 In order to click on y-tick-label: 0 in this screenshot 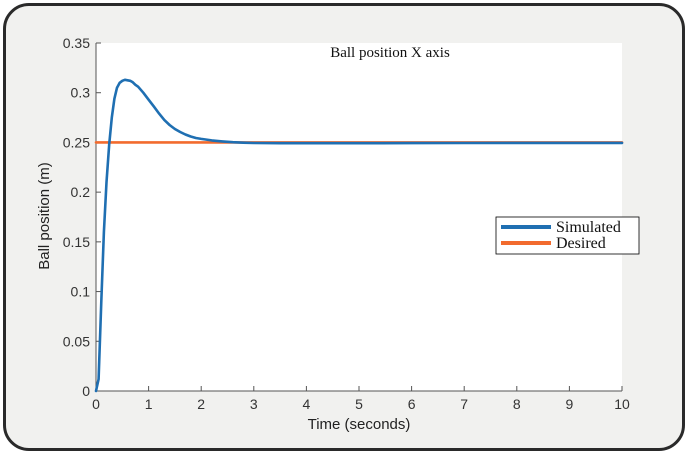, I will do `click(86, 391)`.